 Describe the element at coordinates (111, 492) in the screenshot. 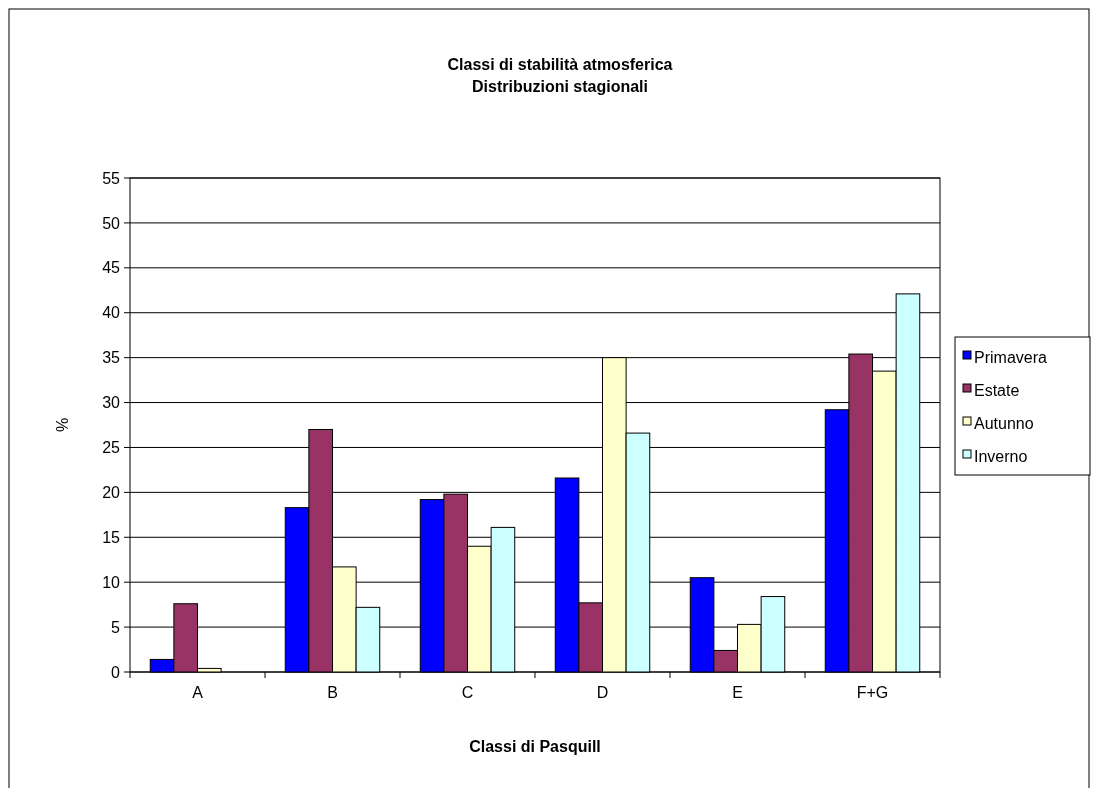

I see `y-tick-label: 20` at that location.